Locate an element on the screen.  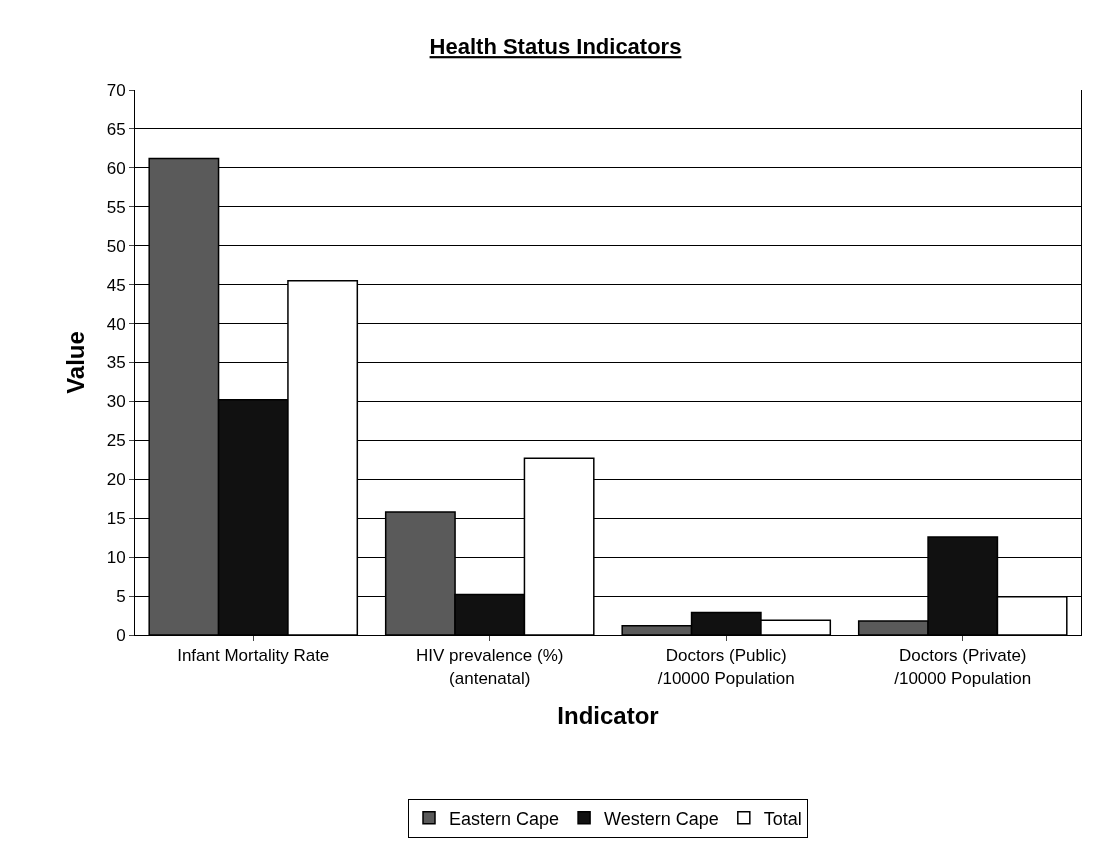
legend-label: Total is located at coordinates (782, 818).